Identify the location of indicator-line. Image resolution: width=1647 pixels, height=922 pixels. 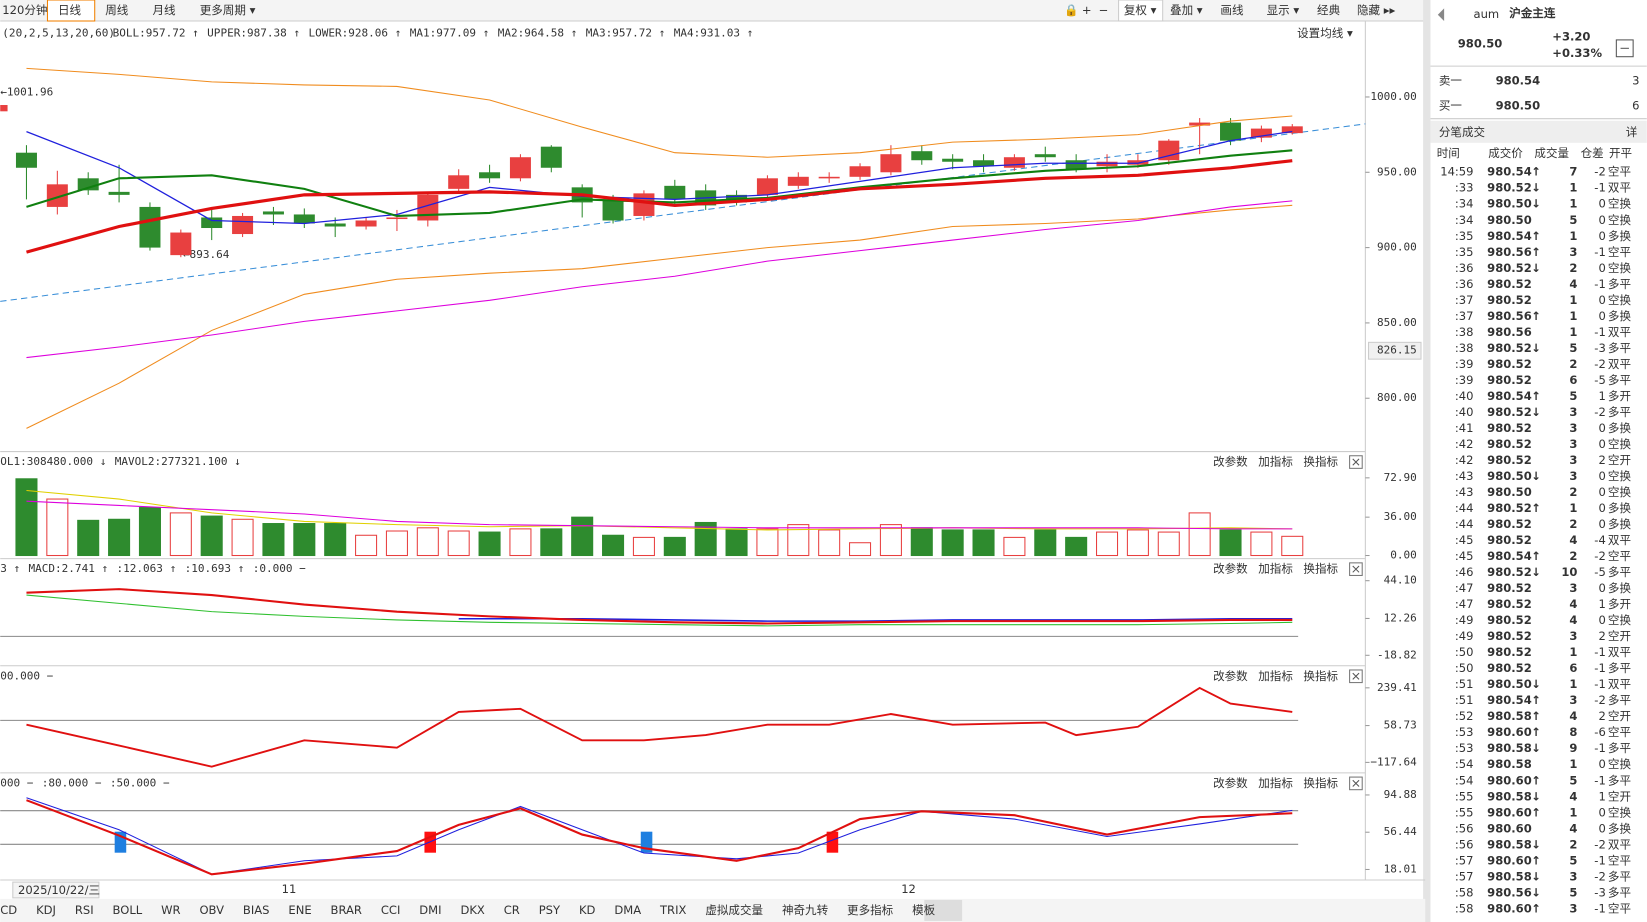
(659, 610).